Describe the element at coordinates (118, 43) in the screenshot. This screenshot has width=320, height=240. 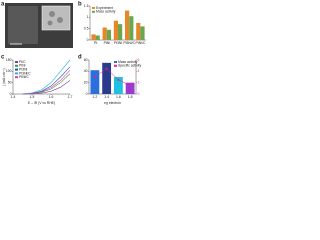
I see `x-tick-label: Pt3Ni` at that location.